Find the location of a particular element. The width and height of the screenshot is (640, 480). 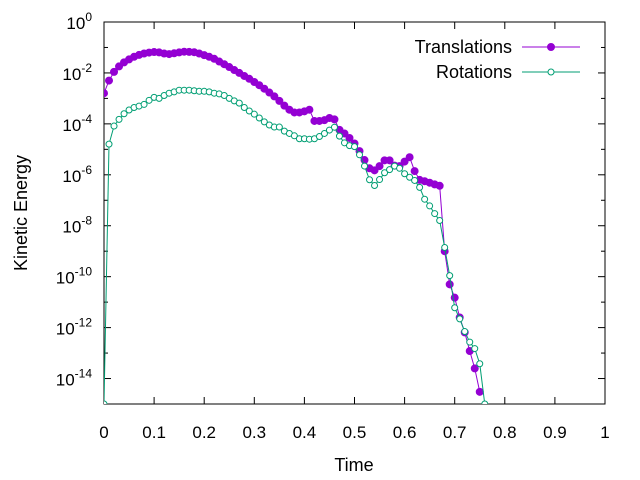

y-tick-exponent: -6 is located at coordinates (86, 170).